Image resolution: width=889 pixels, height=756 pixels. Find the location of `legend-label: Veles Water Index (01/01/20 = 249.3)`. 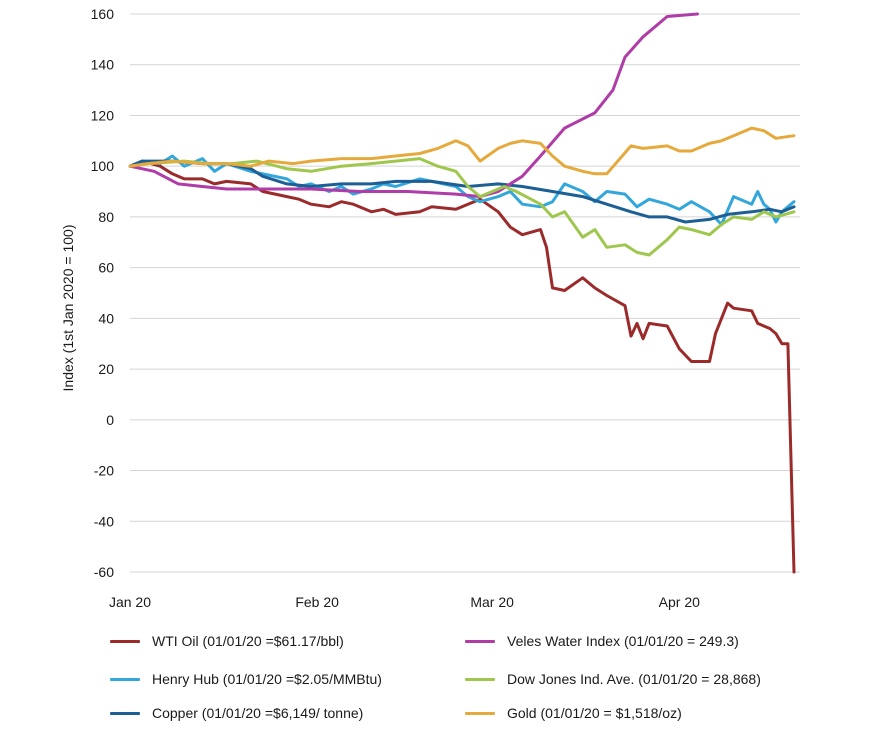

legend-label: Veles Water Index (01/01/20 = 249.3) is located at coordinates (623, 641).